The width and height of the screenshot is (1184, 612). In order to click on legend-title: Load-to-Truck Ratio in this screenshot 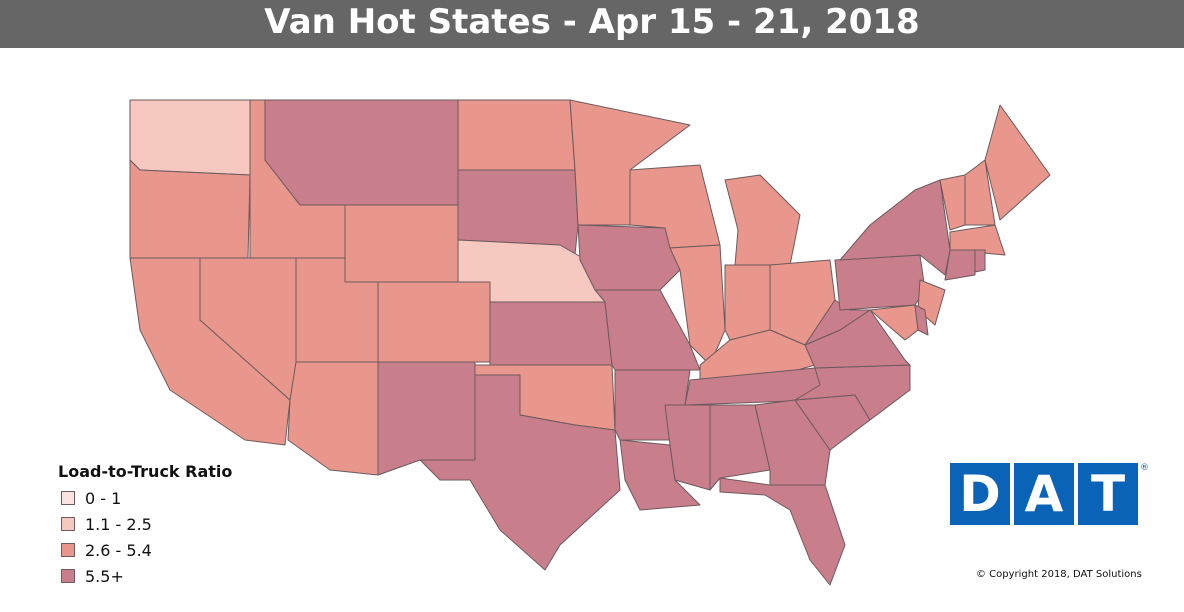, I will do `click(145, 471)`.